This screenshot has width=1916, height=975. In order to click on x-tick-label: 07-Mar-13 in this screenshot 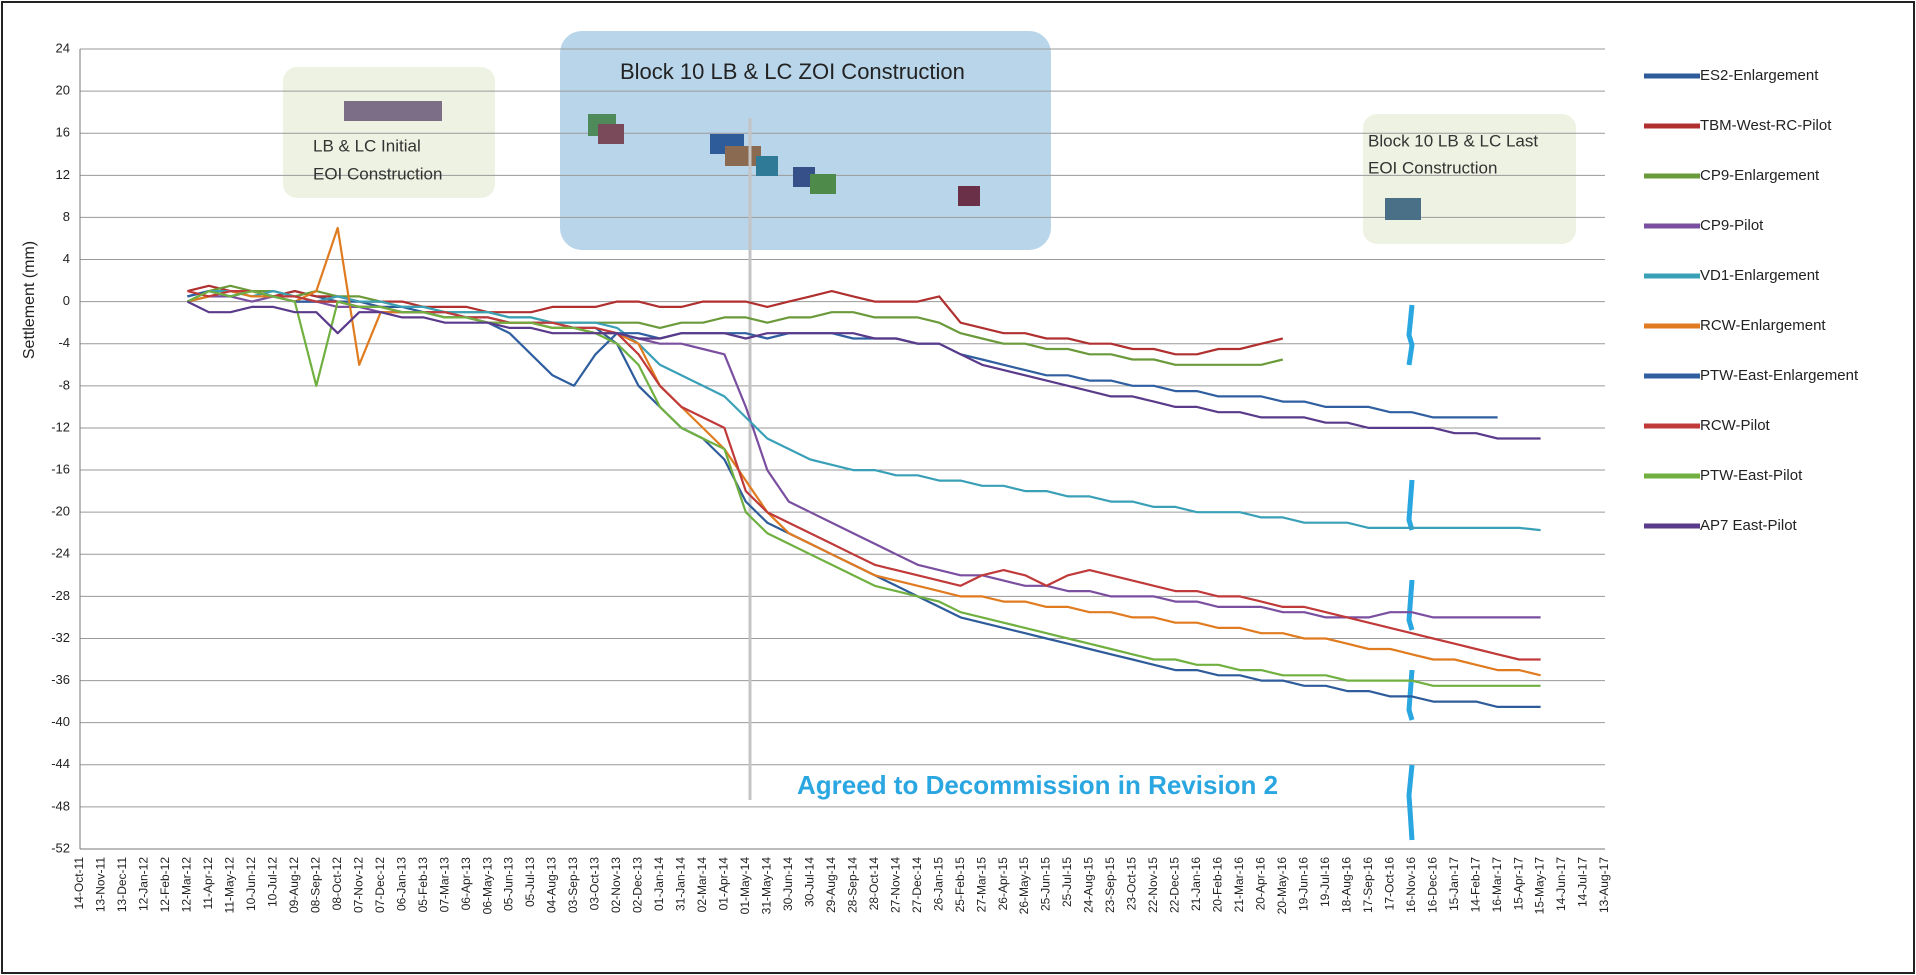, I will do `click(444, 885)`.